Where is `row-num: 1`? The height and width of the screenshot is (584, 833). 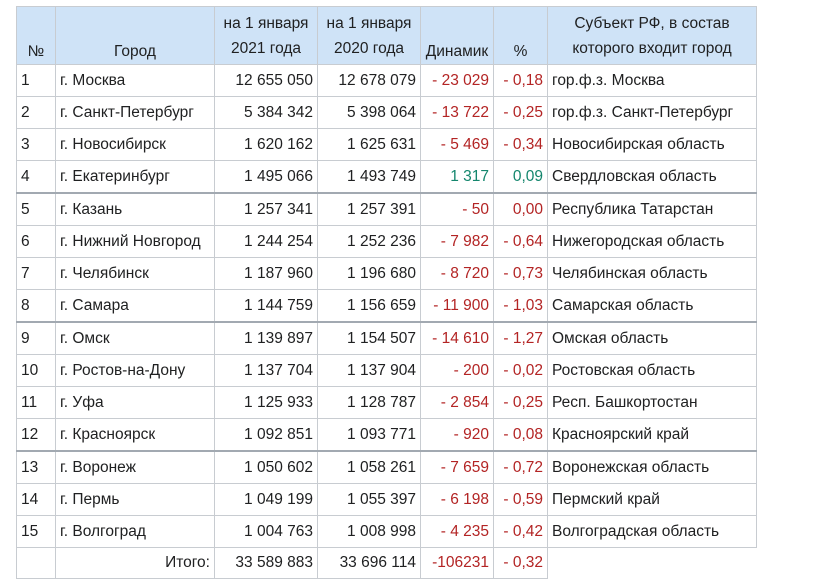 row-num: 1 is located at coordinates (36, 80).